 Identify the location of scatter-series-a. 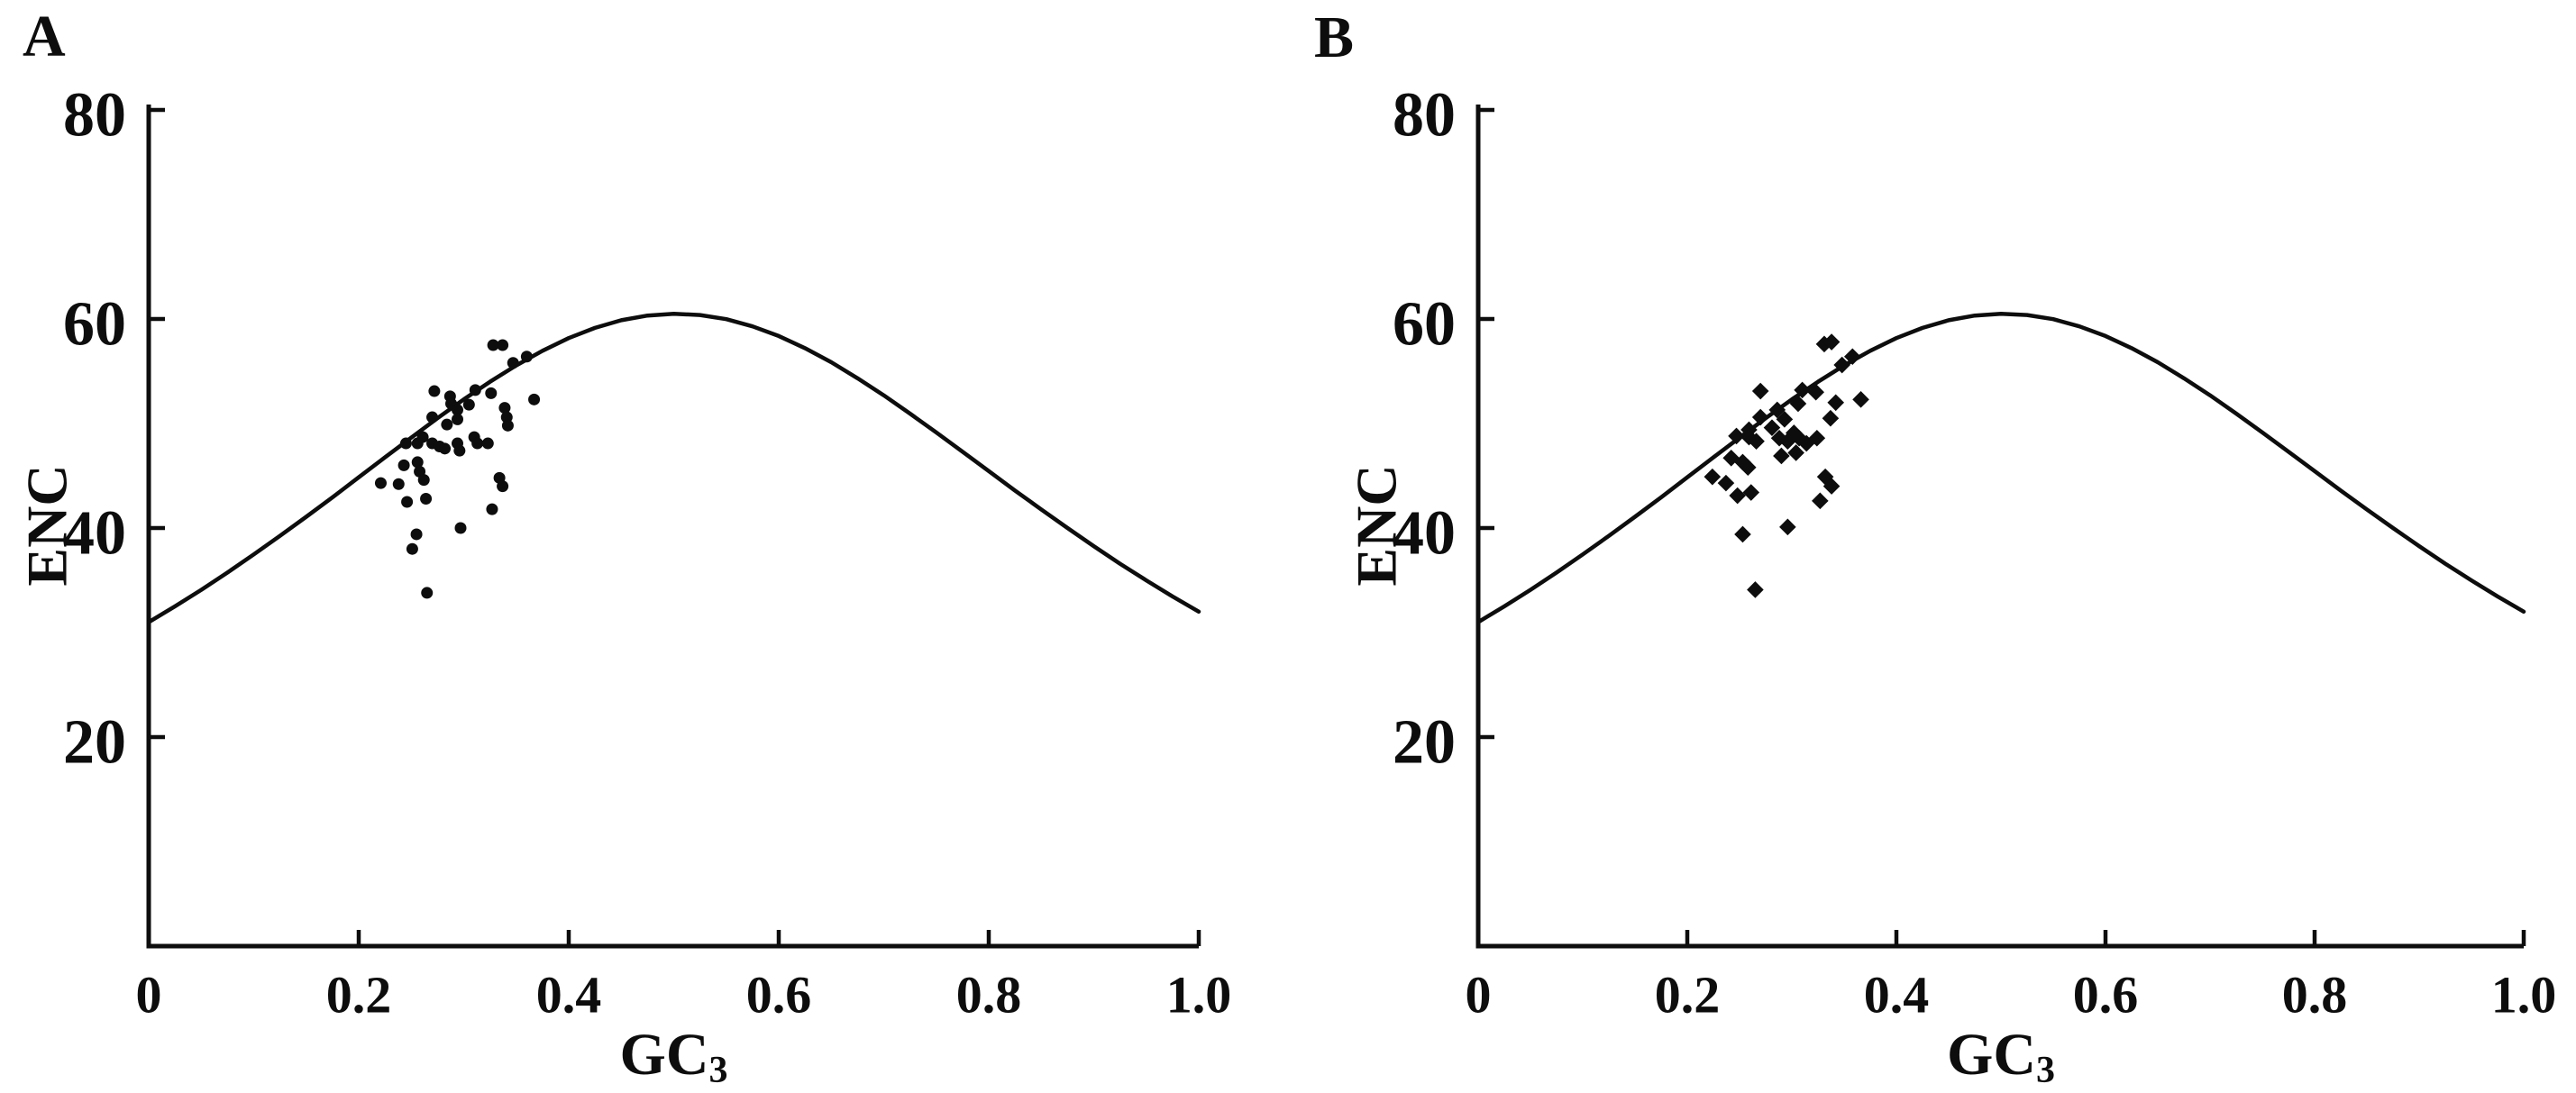
(457, 469).